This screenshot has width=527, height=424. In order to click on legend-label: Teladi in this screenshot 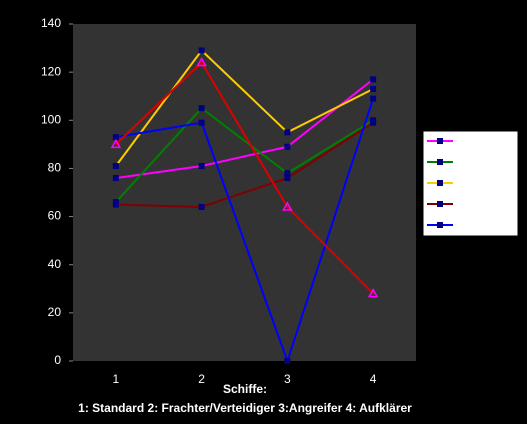, I will do `click(472, 224)`.